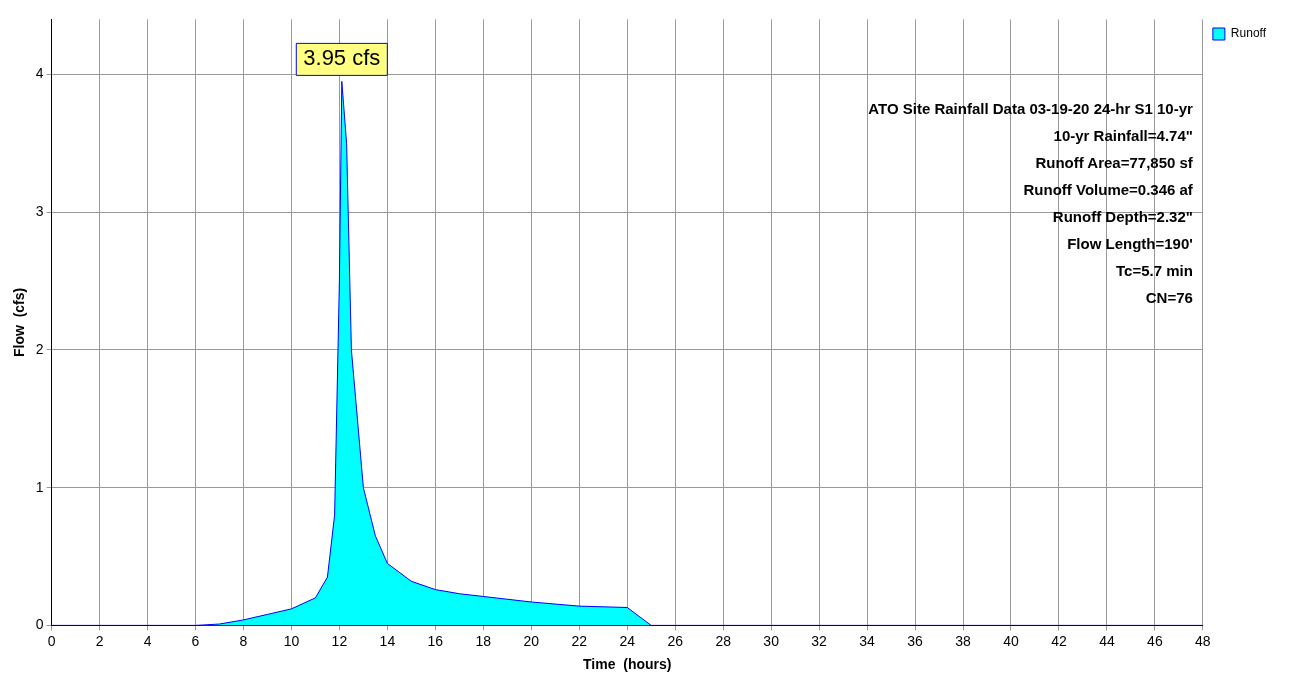 Image resolution: width=1294 pixels, height=686 pixels. What do you see at coordinates (531, 640) in the screenshot?
I see `x-tick-label: 20` at bounding box center [531, 640].